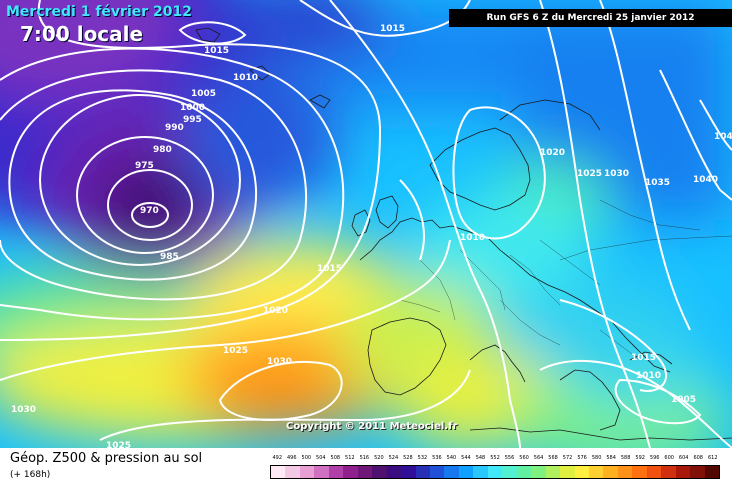 This screenshot has width=732, height=488. What do you see at coordinates (640, 458) in the screenshot?
I see `scale-value: 592` at bounding box center [640, 458].